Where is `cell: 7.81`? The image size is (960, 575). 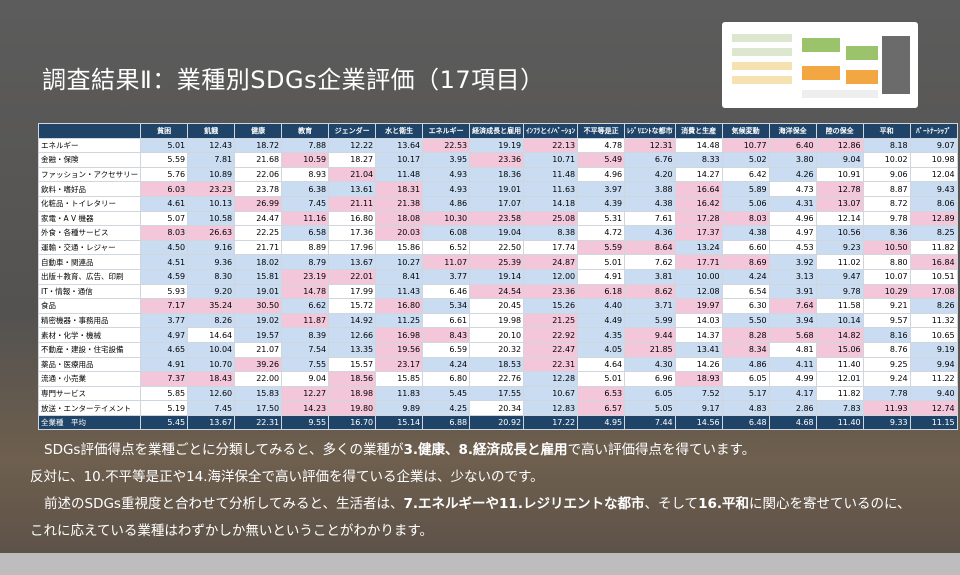
cell: 7.81 is located at coordinates (211, 160).